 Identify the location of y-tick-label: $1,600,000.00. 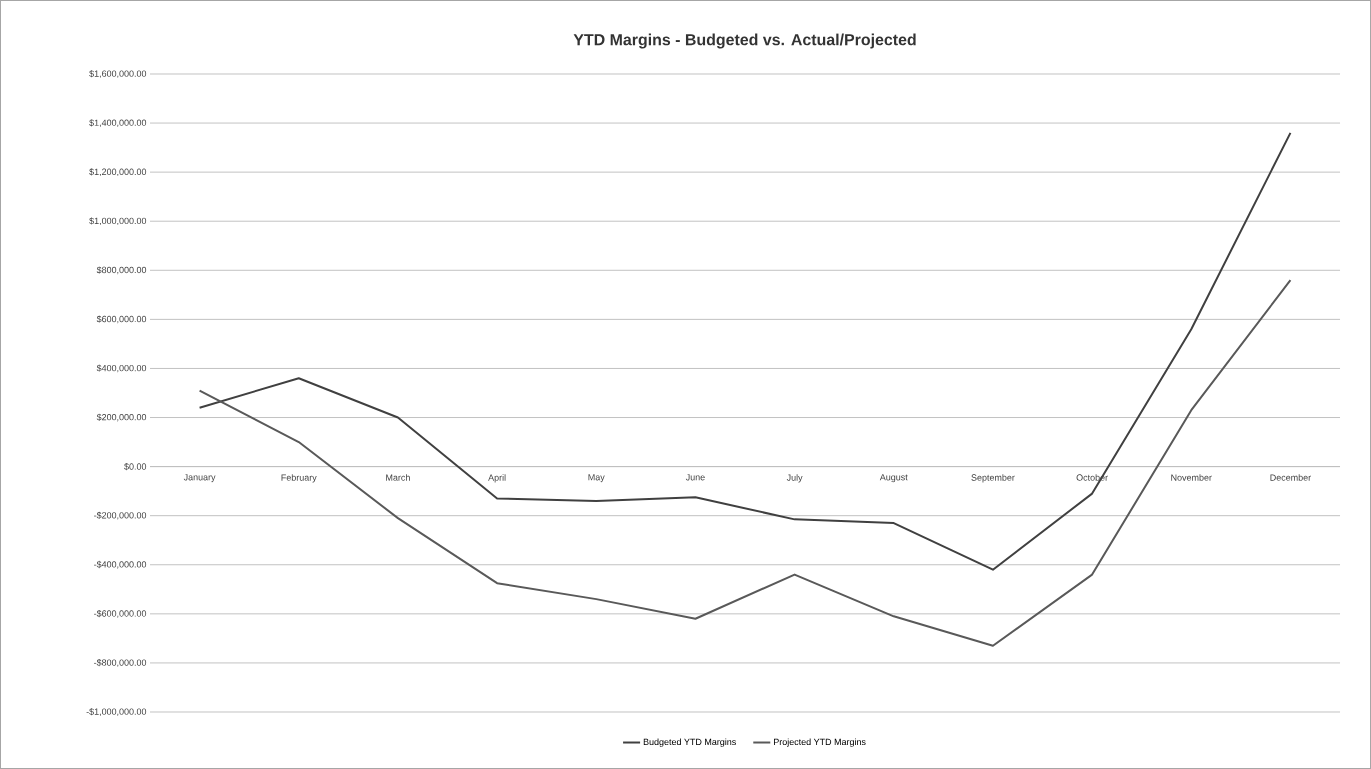
(118, 74).